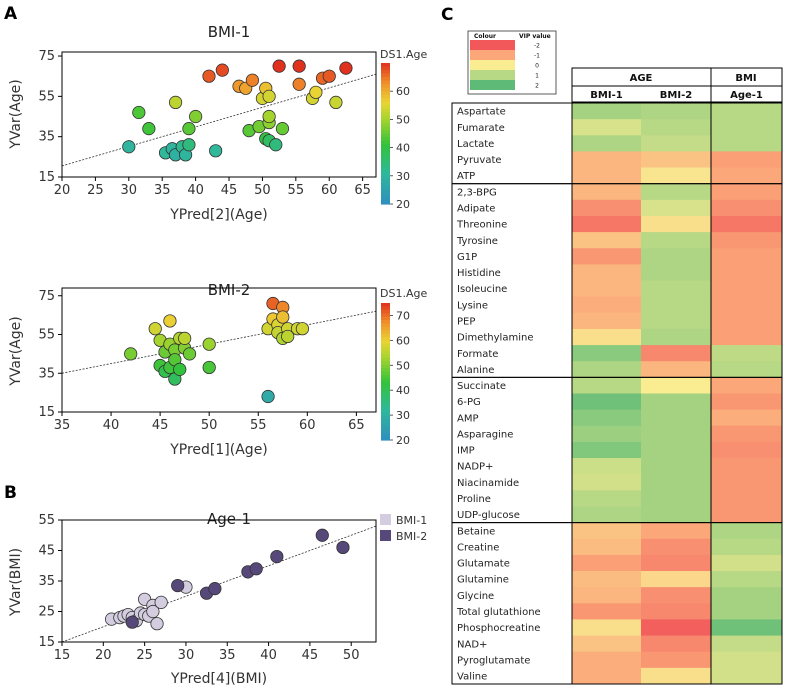 The height and width of the screenshot is (691, 786). What do you see at coordinates (362, 190) in the screenshot?
I see `bmi1-xtick-label: 65` at bounding box center [362, 190].